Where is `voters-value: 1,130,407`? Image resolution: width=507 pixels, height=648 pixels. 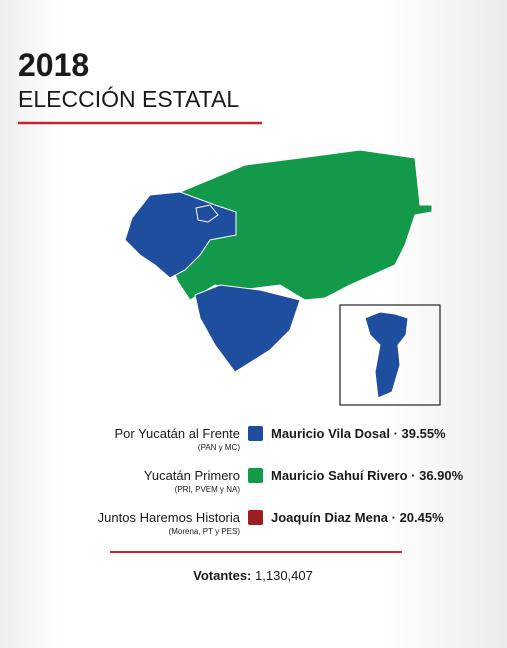 voters-value: 1,130,407 is located at coordinates (284, 575).